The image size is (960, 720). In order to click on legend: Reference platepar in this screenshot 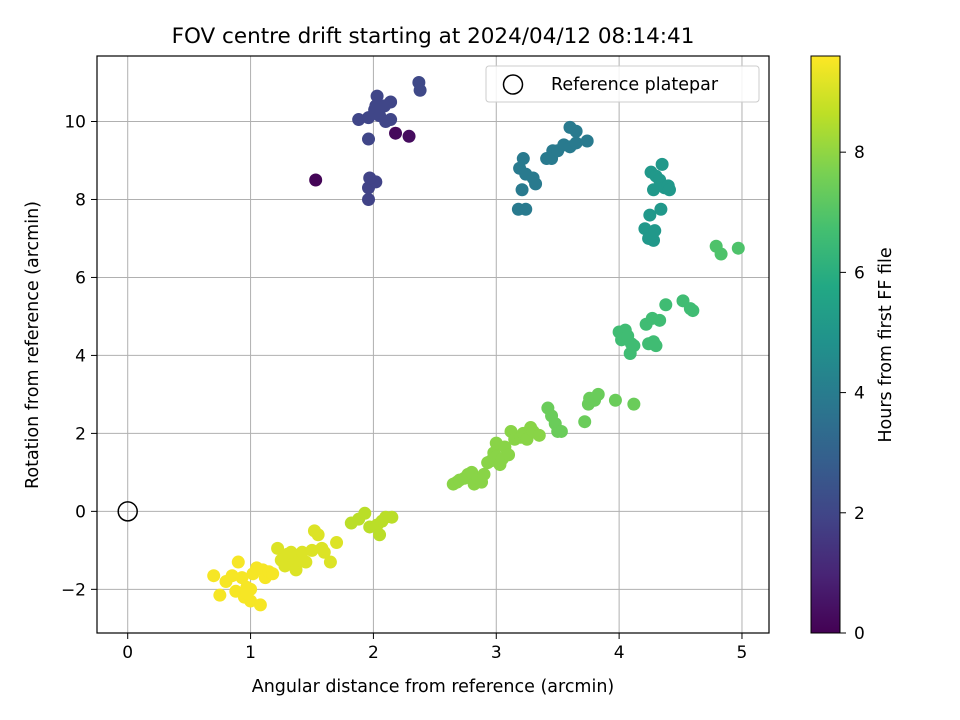, I will do `click(622, 84)`.